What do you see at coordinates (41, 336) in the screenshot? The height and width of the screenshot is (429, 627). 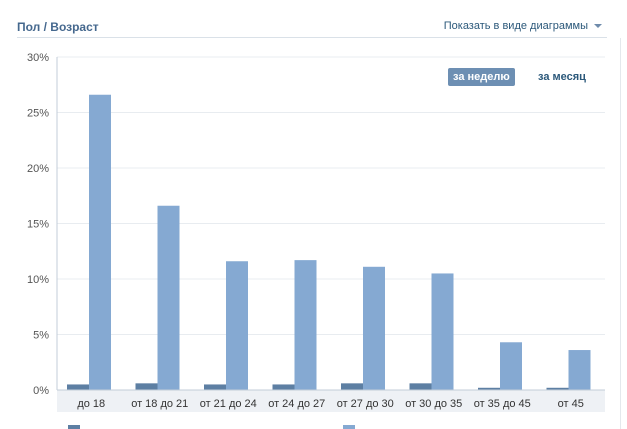 I see `y-tick-label: 5%` at bounding box center [41, 336].